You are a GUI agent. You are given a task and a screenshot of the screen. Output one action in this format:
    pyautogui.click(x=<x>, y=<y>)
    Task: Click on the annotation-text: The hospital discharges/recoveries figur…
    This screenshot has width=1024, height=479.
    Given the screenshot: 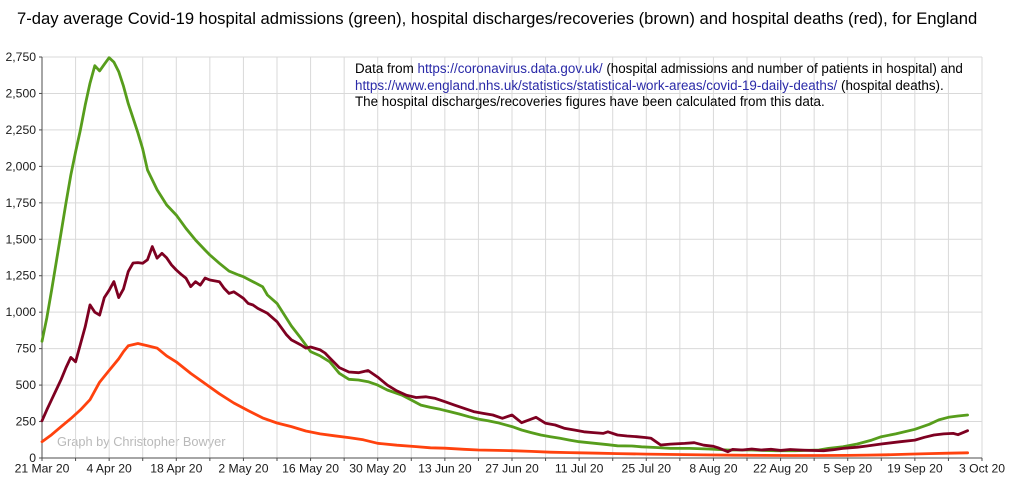 What is the action you would take?
    pyautogui.click(x=590, y=102)
    